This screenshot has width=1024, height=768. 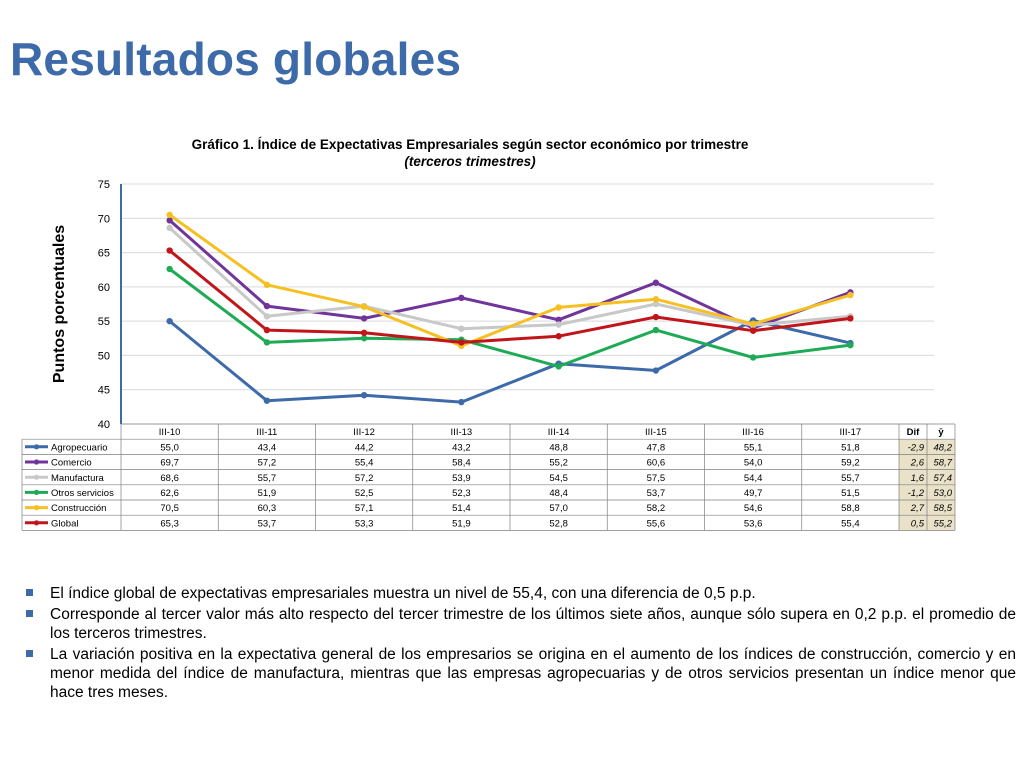 I want to click on y-tick-label: 65, so click(x=104, y=254).